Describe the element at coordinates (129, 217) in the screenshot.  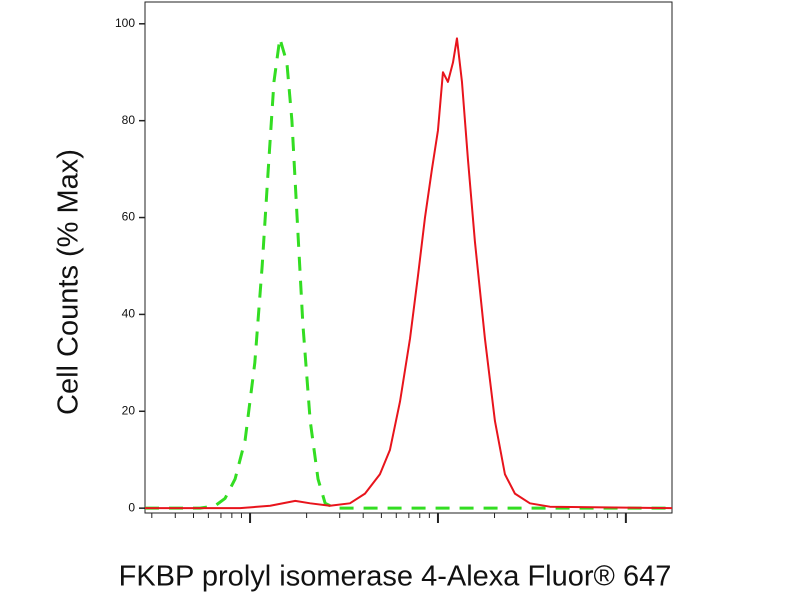
I see `y-tick-label: 60` at that location.